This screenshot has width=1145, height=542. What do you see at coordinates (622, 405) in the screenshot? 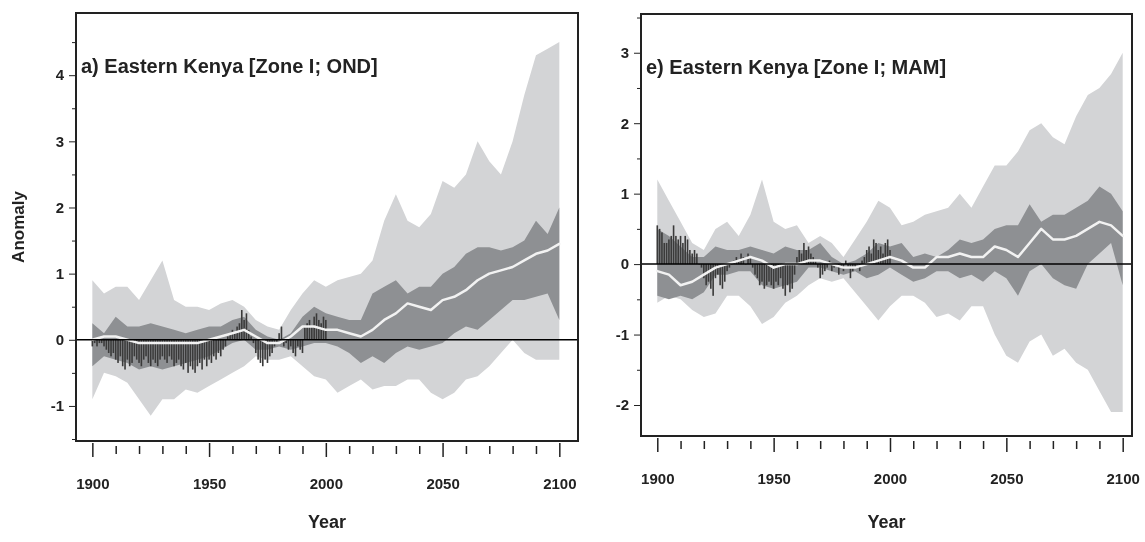
I see `y-tick-label: -2` at bounding box center [622, 405].